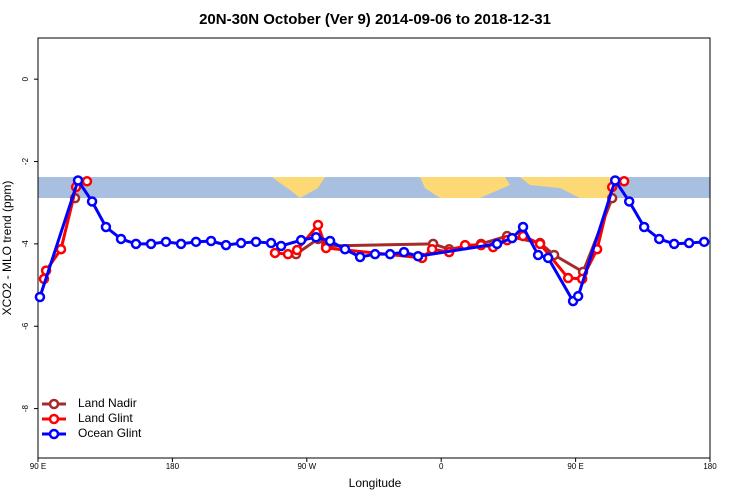  I want to click on x-tick-label: 0, so click(441, 466).